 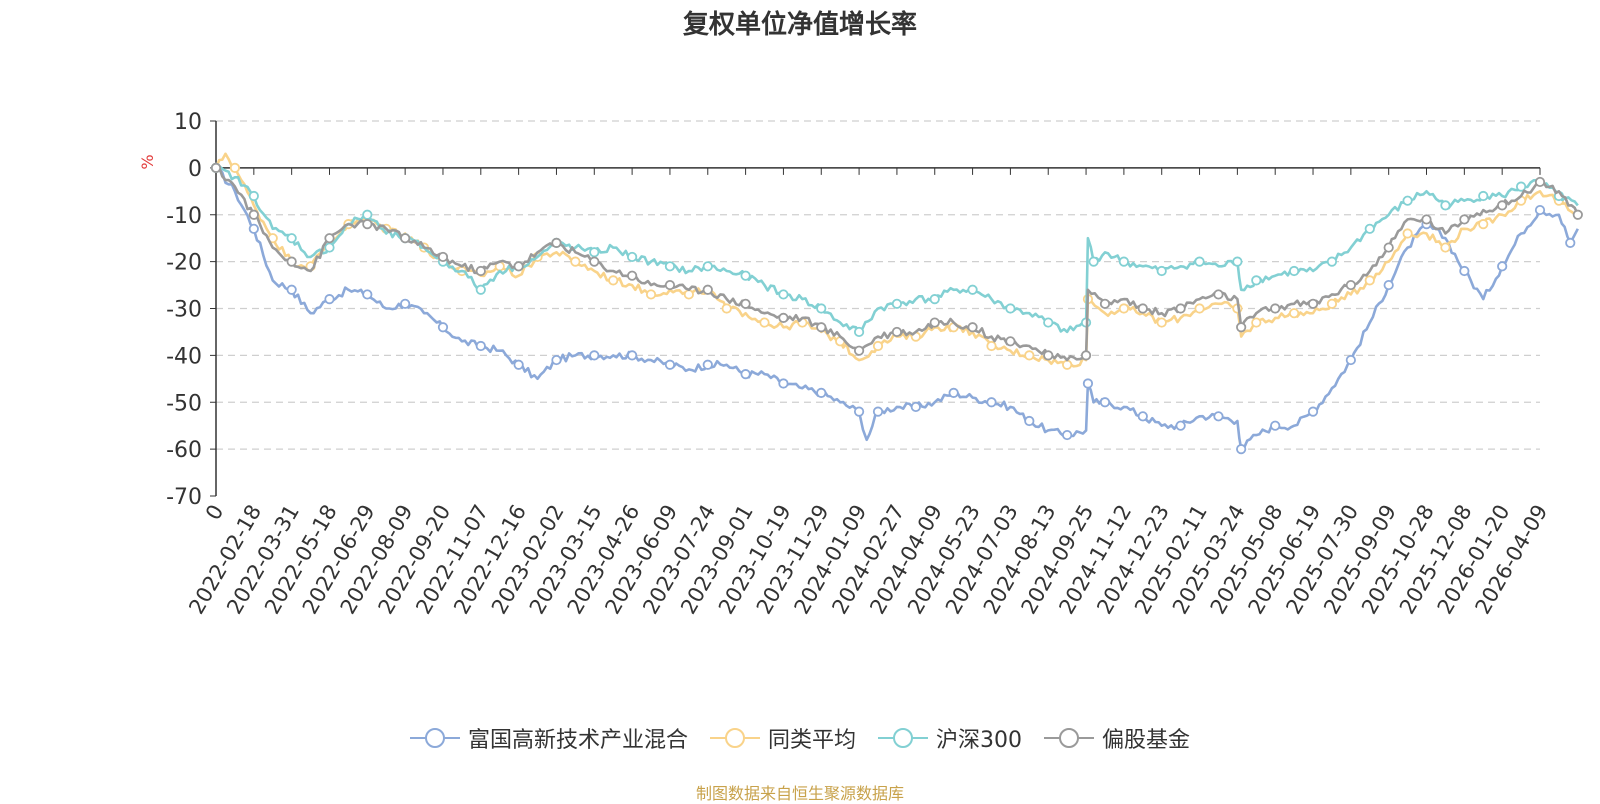 What do you see at coordinates (184, 356) in the screenshot?
I see `y-tick-label: -40` at bounding box center [184, 356].